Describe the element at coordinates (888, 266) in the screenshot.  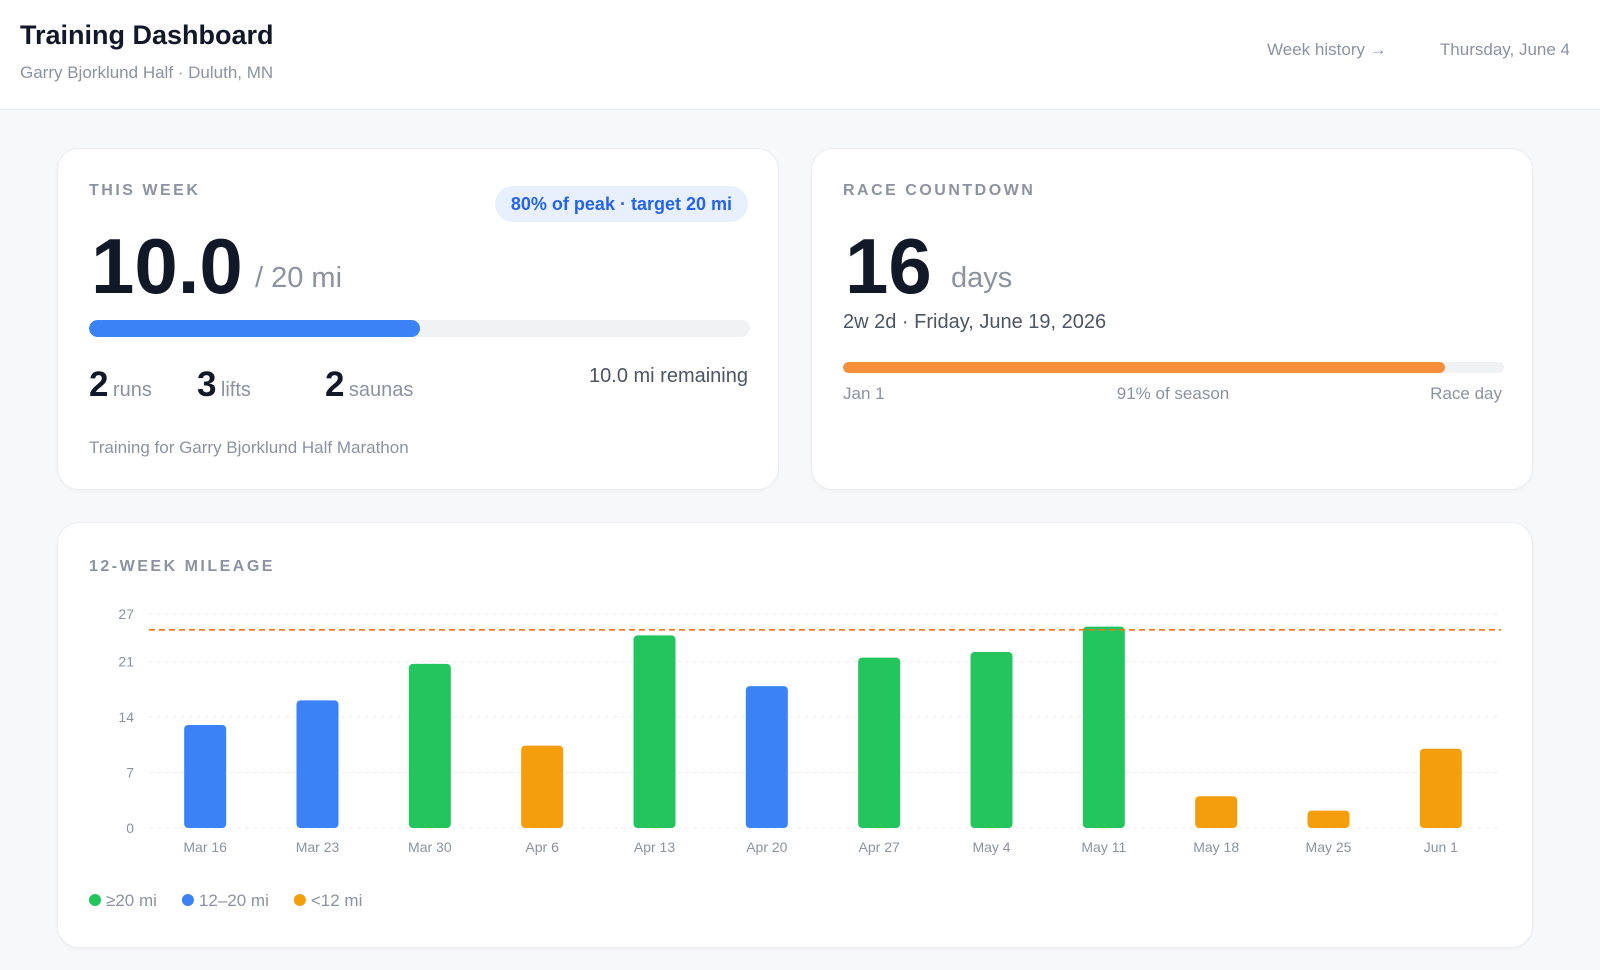
I see `days: 16` at that location.